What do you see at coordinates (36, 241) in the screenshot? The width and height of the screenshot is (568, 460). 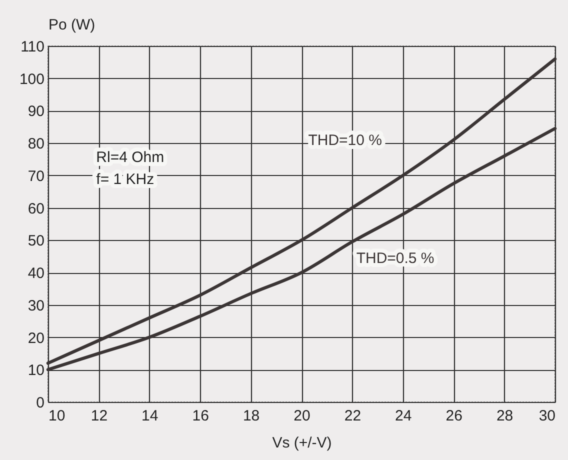 I see `y-tick-label: 50` at bounding box center [36, 241].